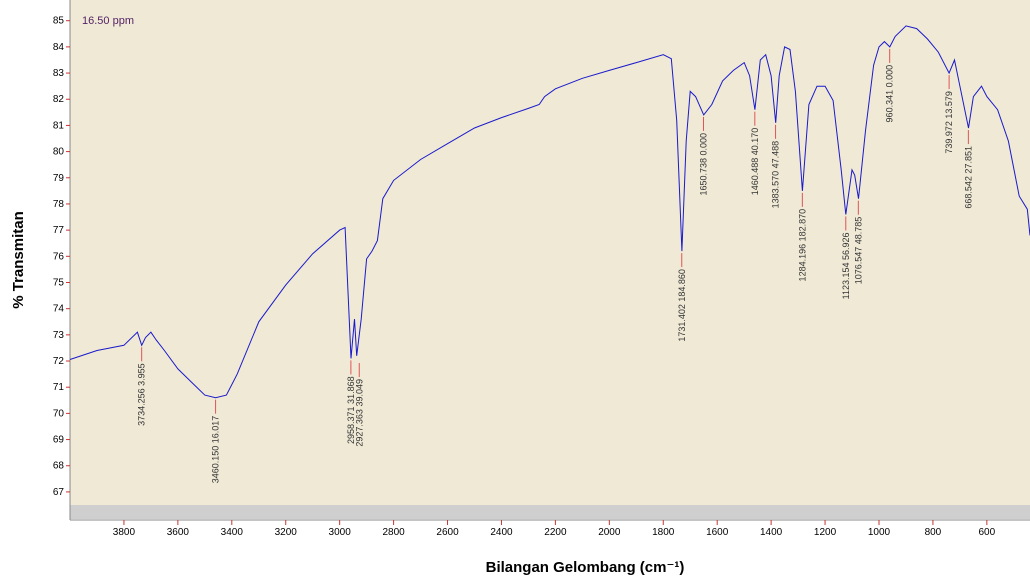 The height and width of the screenshot is (582, 1030). I want to click on y-tick-label: 67, so click(59, 492).